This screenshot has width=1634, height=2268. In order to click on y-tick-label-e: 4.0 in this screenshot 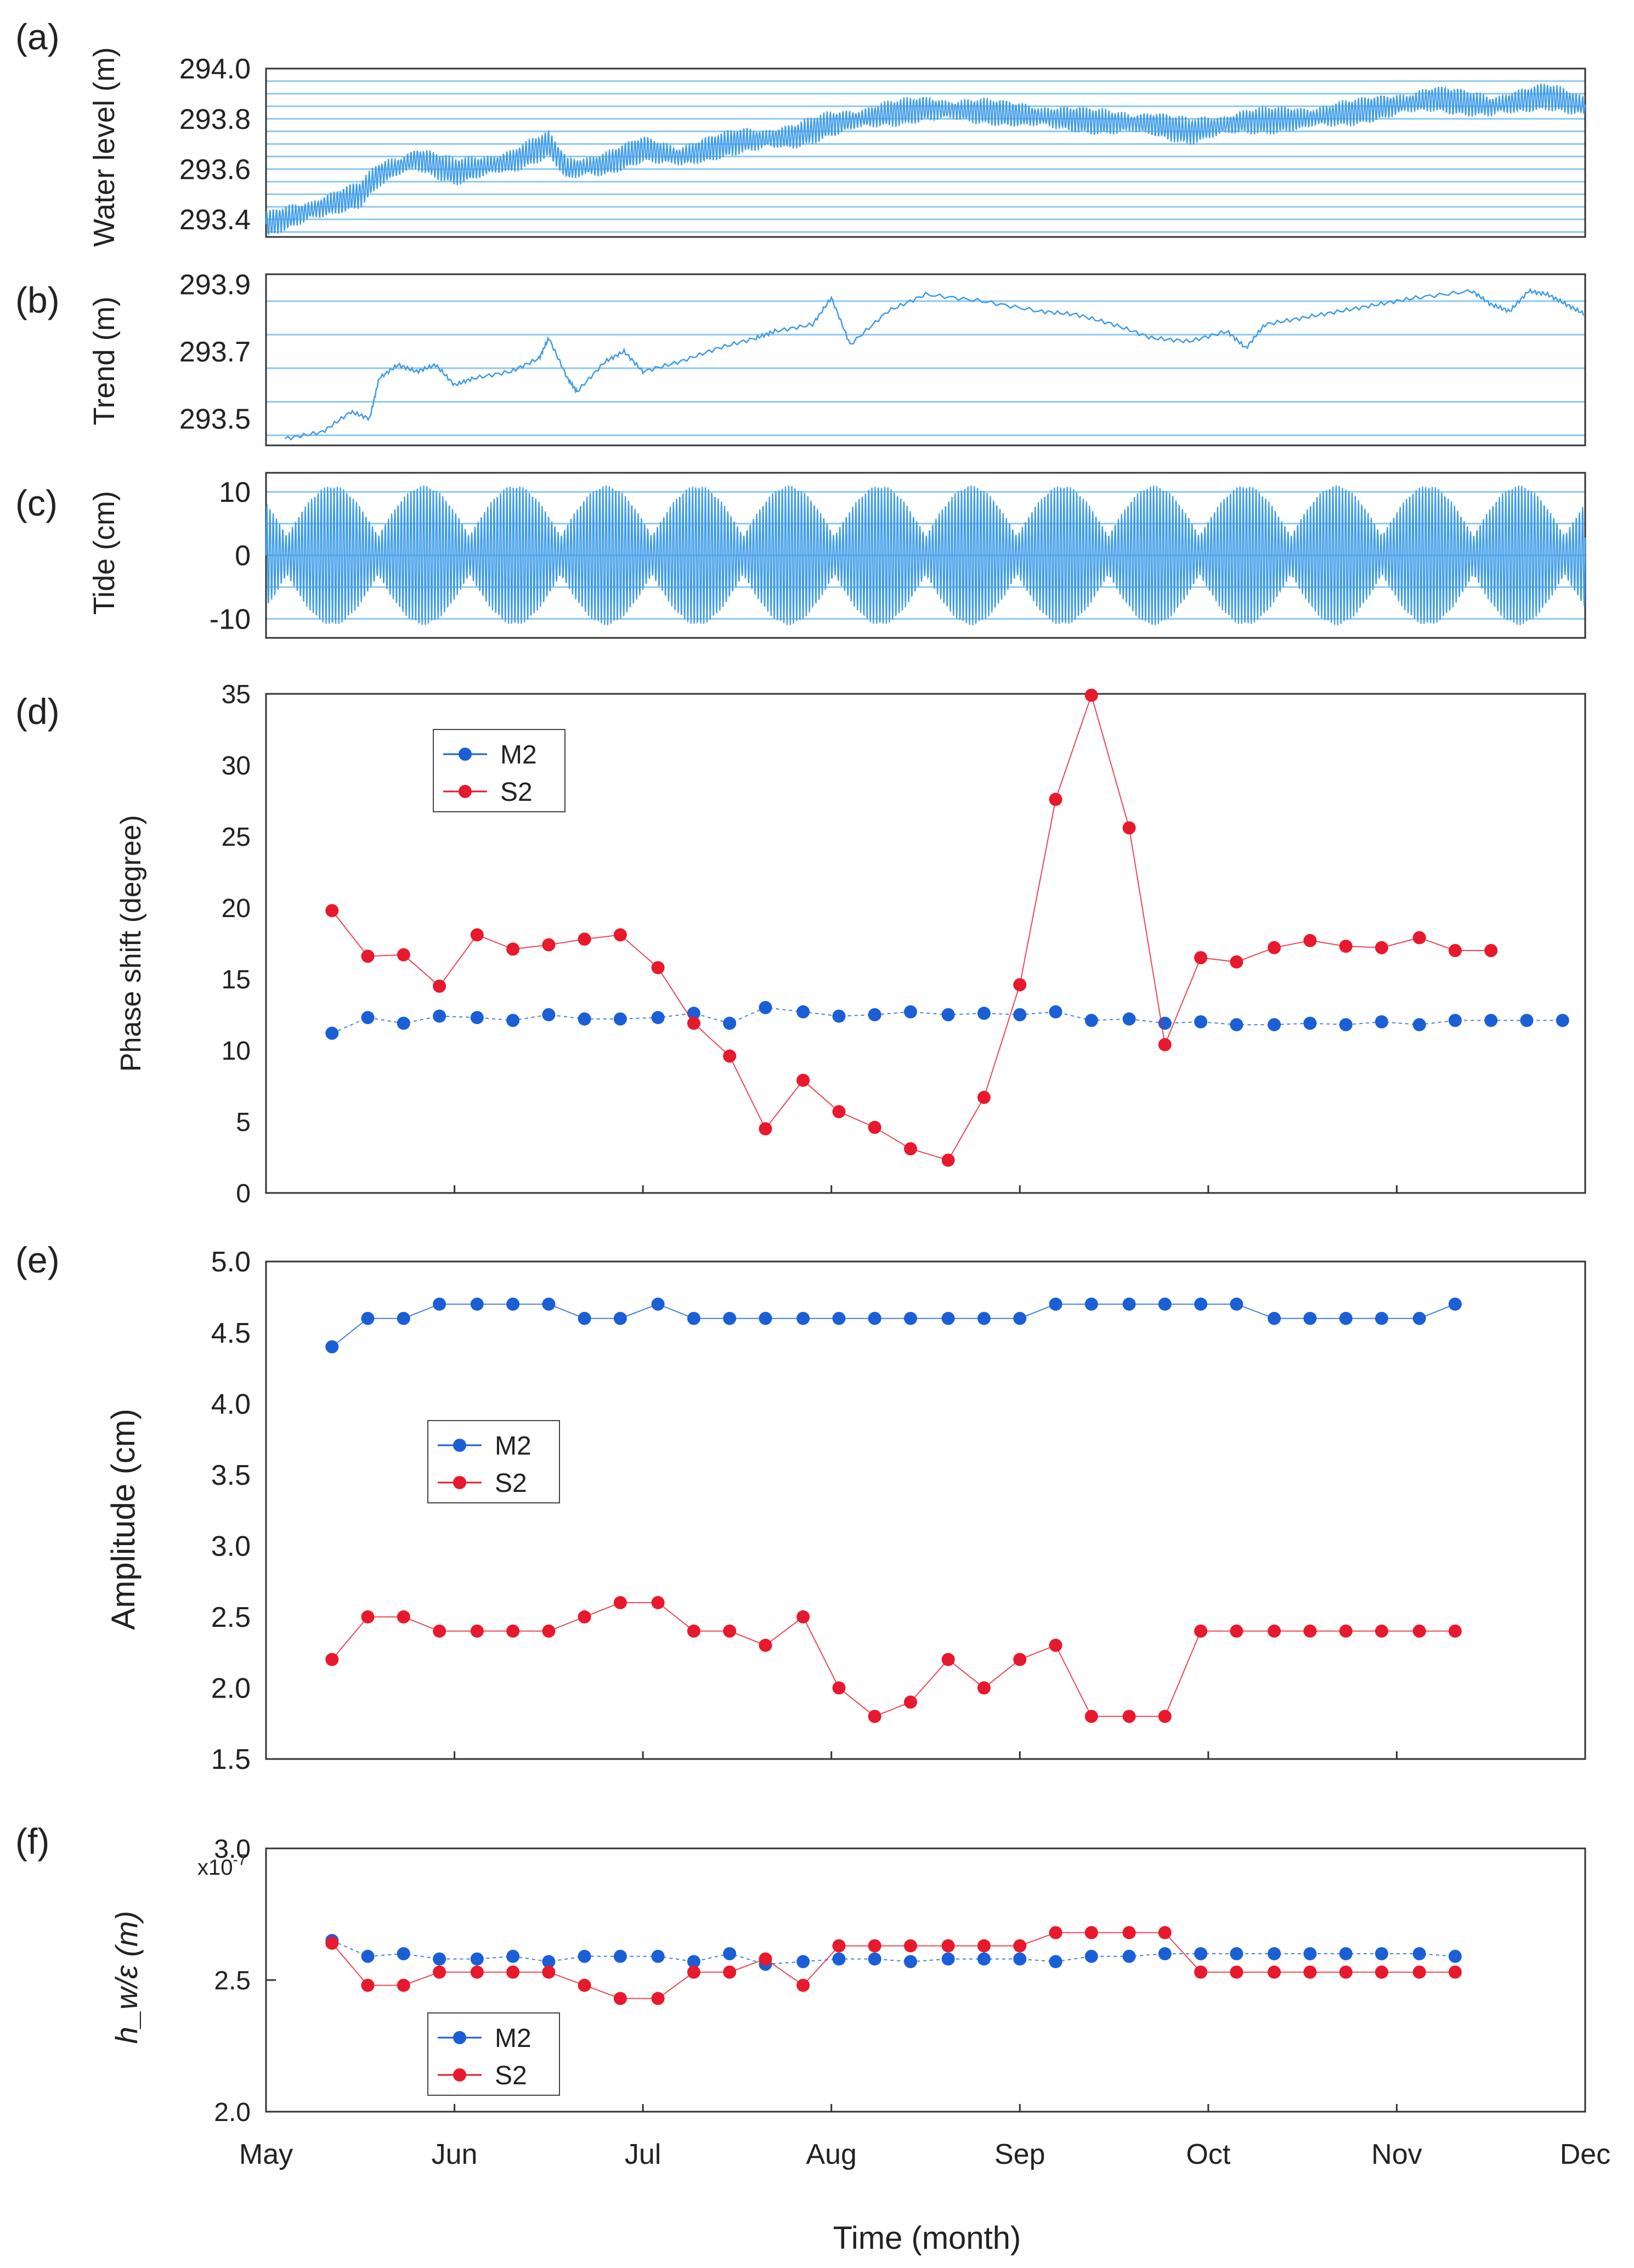, I will do `click(231, 1404)`.